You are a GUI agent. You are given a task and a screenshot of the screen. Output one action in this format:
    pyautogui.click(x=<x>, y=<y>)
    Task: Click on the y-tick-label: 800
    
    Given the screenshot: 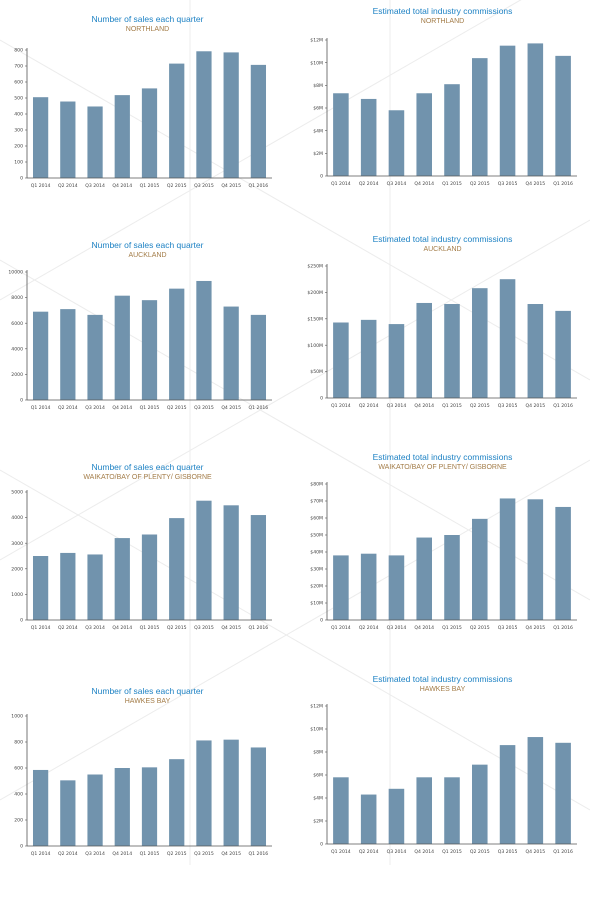 What is the action you would take?
    pyautogui.click(x=18, y=743)
    